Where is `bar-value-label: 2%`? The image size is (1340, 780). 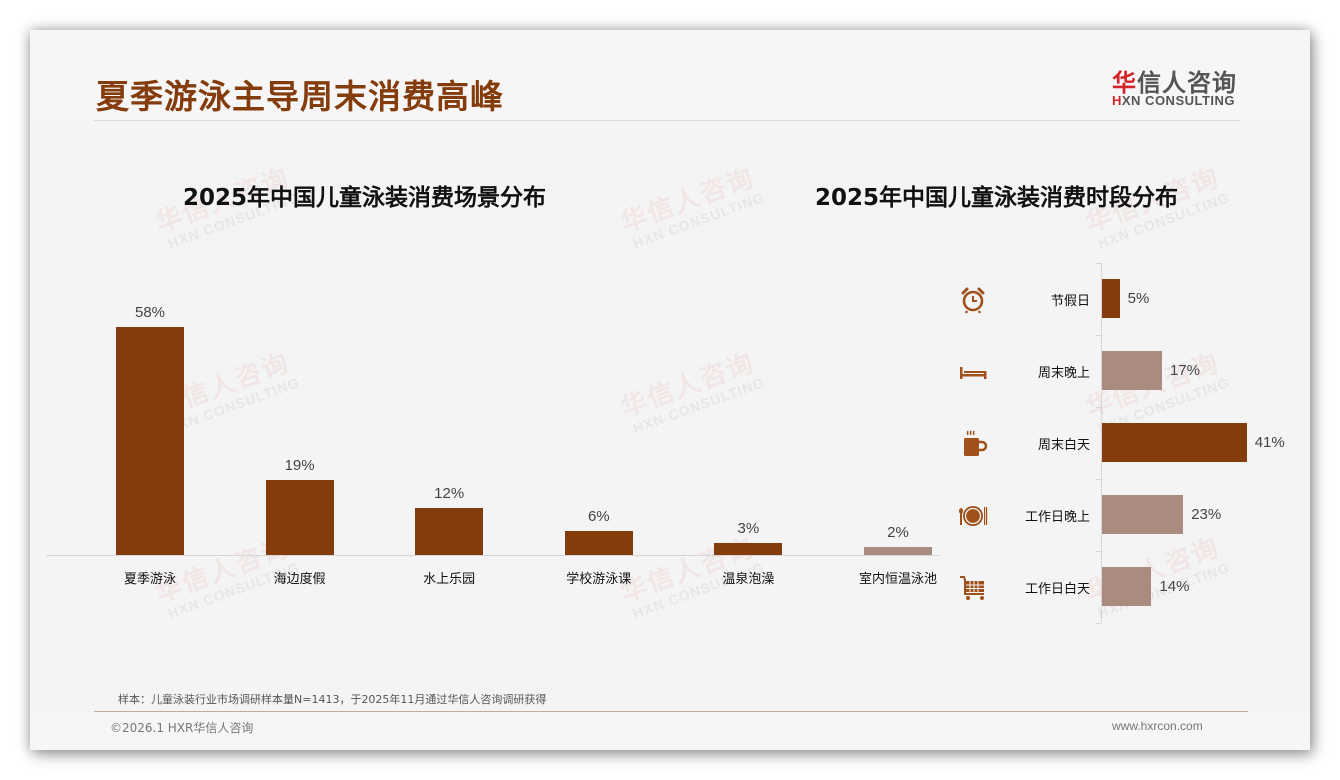 bar-value-label: 2% is located at coordinates (898, 533).